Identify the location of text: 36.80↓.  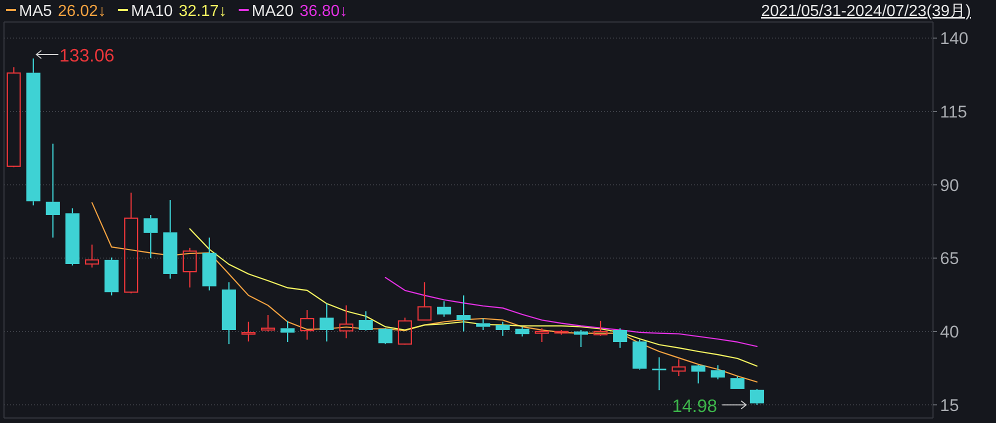
(324, 11).